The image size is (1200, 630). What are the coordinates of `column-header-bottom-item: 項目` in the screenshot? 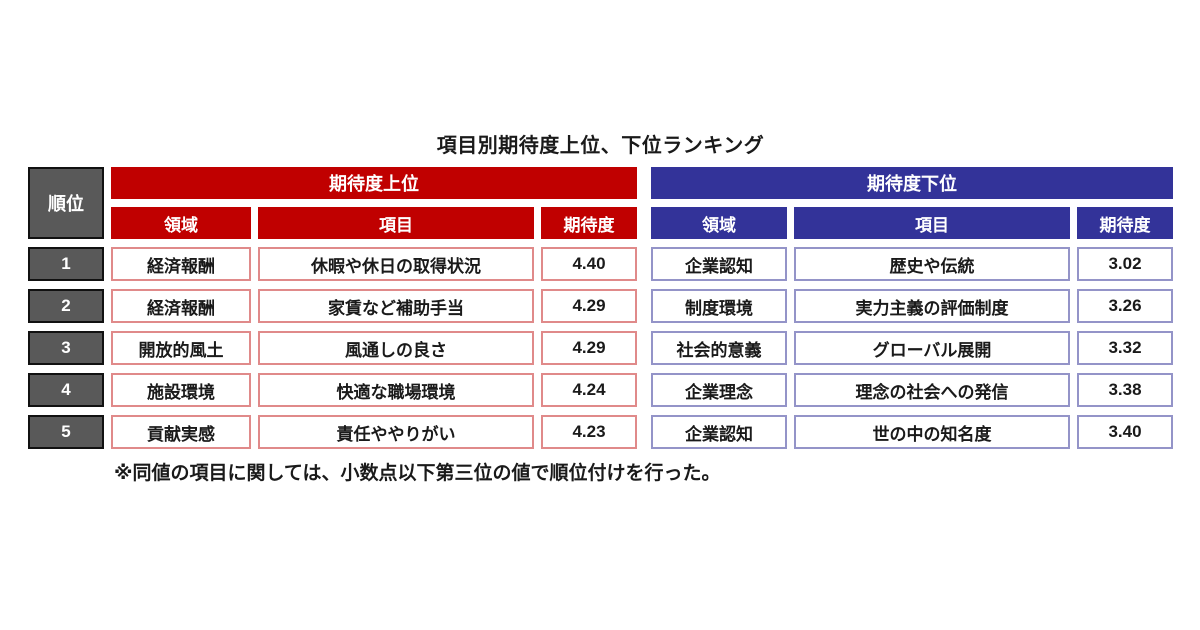 It's located at (932, 223).